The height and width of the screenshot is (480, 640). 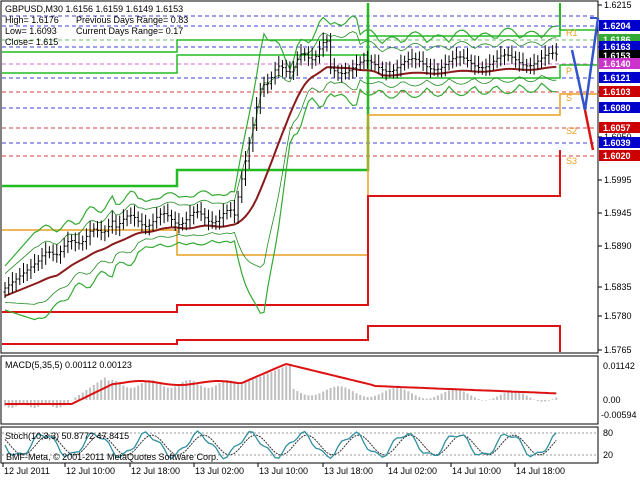 What do you see at coordinates (280, 445) in the screenshot?
I see `stoch-main-line` at bounding box center [280, 445].